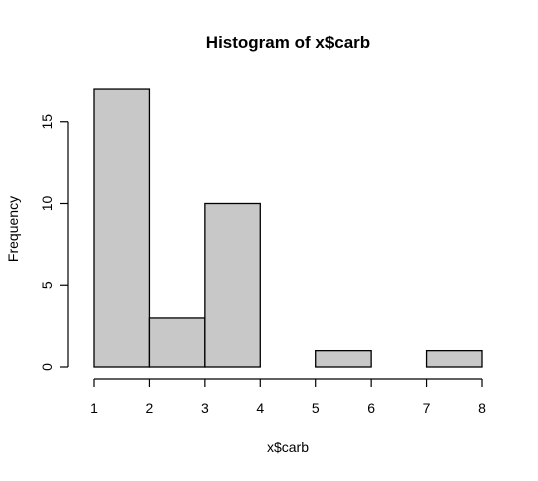  I want to click on x-tick-label-2: 2, so click(150, 408).